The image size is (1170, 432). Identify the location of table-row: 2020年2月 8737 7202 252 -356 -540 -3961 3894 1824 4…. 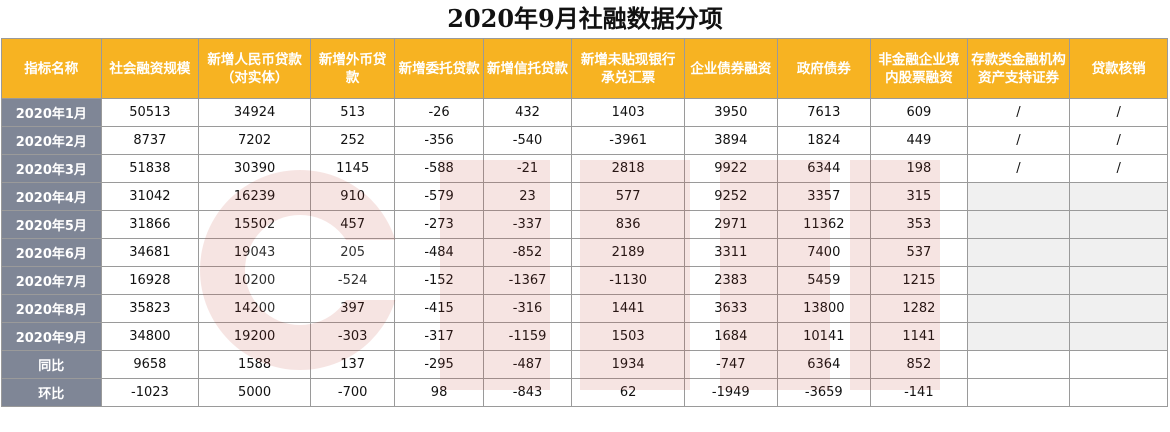
(584, 140).